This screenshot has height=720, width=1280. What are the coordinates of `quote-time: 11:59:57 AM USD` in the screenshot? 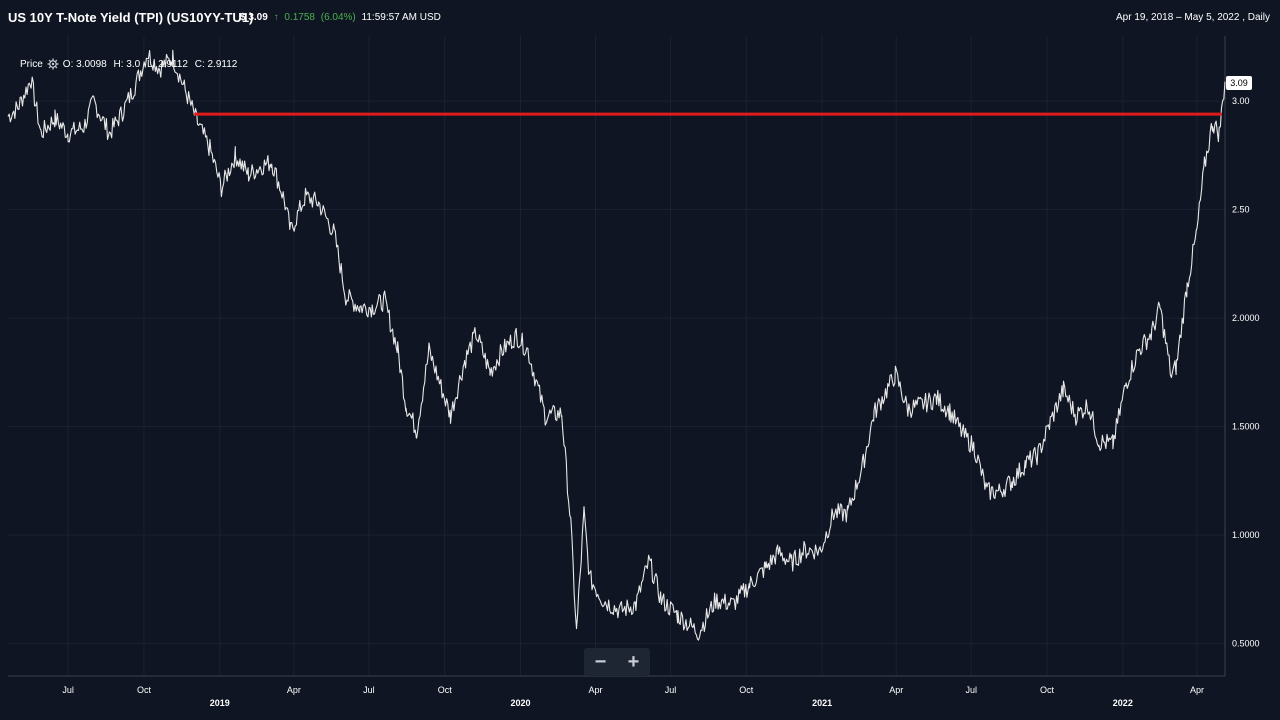 It's located at (401, 17).